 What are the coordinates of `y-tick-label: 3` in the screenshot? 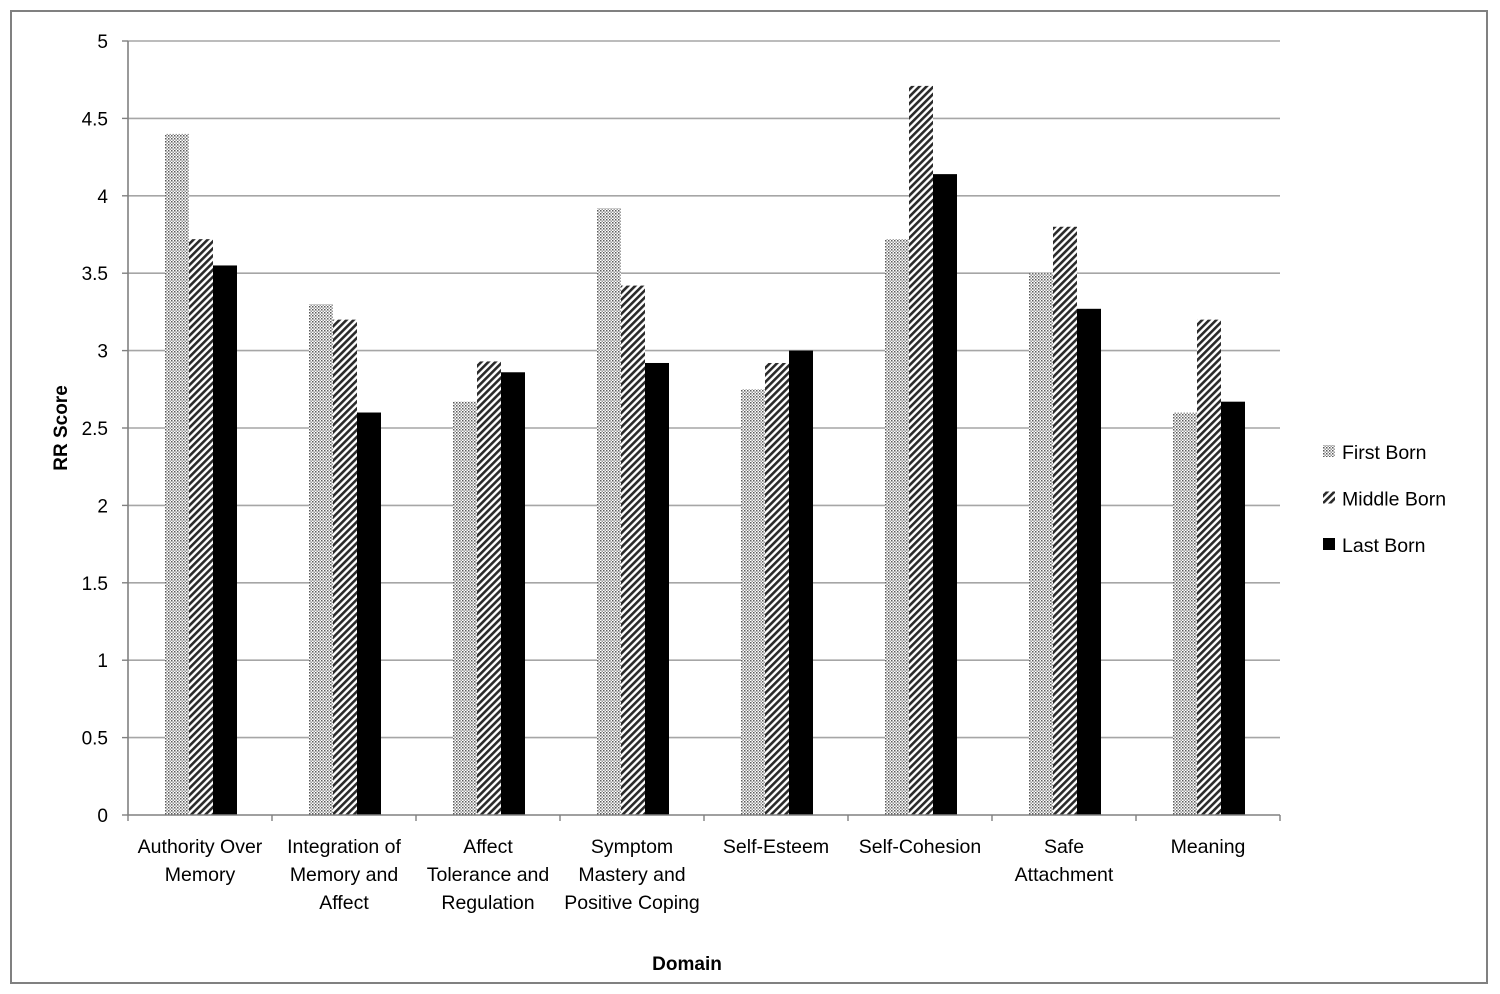 It's located at (102, 352).